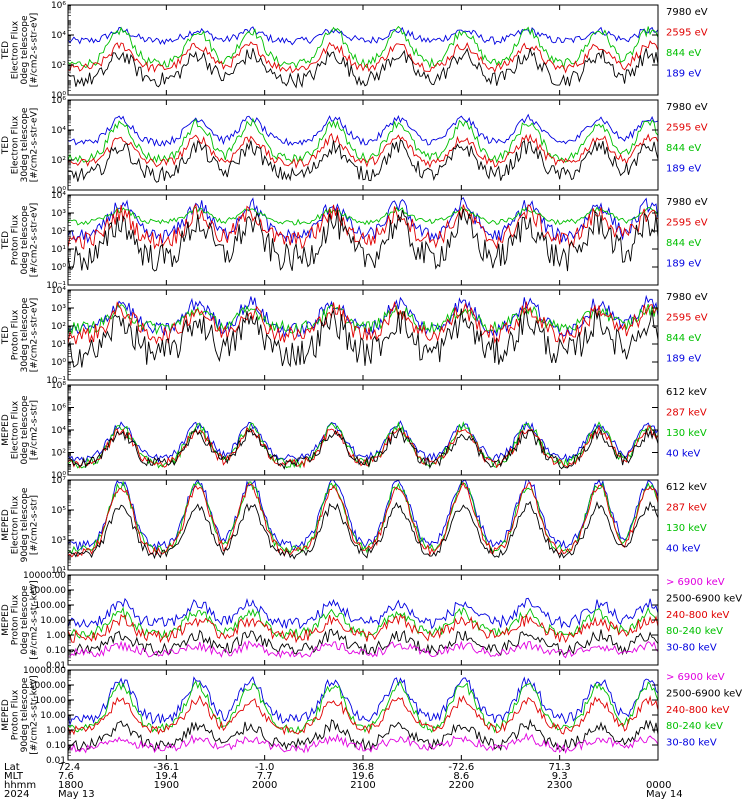  Describe the element at coordinates (58, 386) in the screenshot. I see `y-tick-label: 10⁸` at that location.